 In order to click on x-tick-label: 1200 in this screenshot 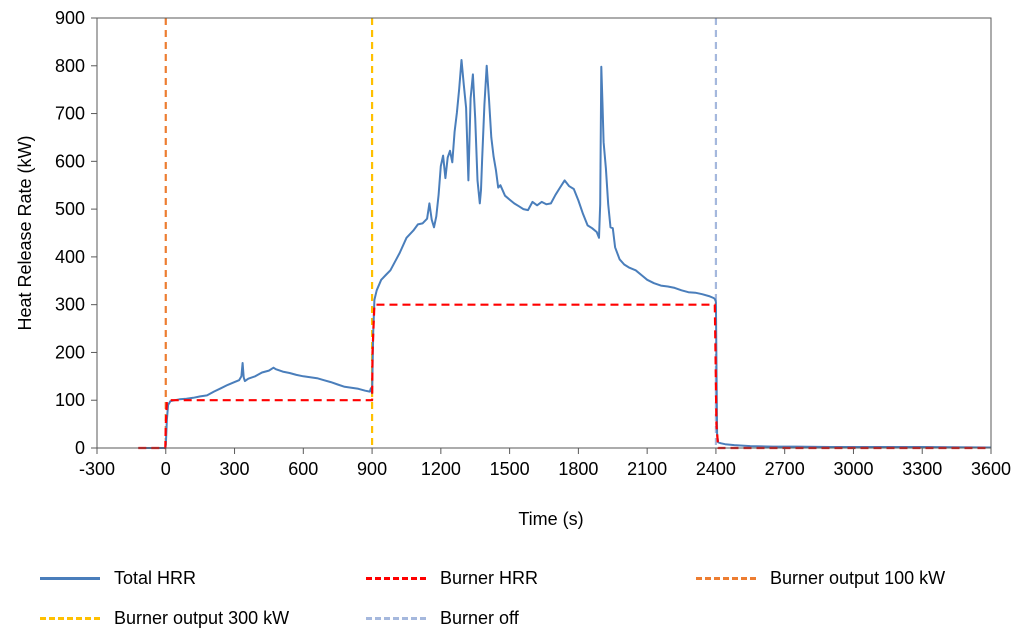, I will do `click(441, 469)`.